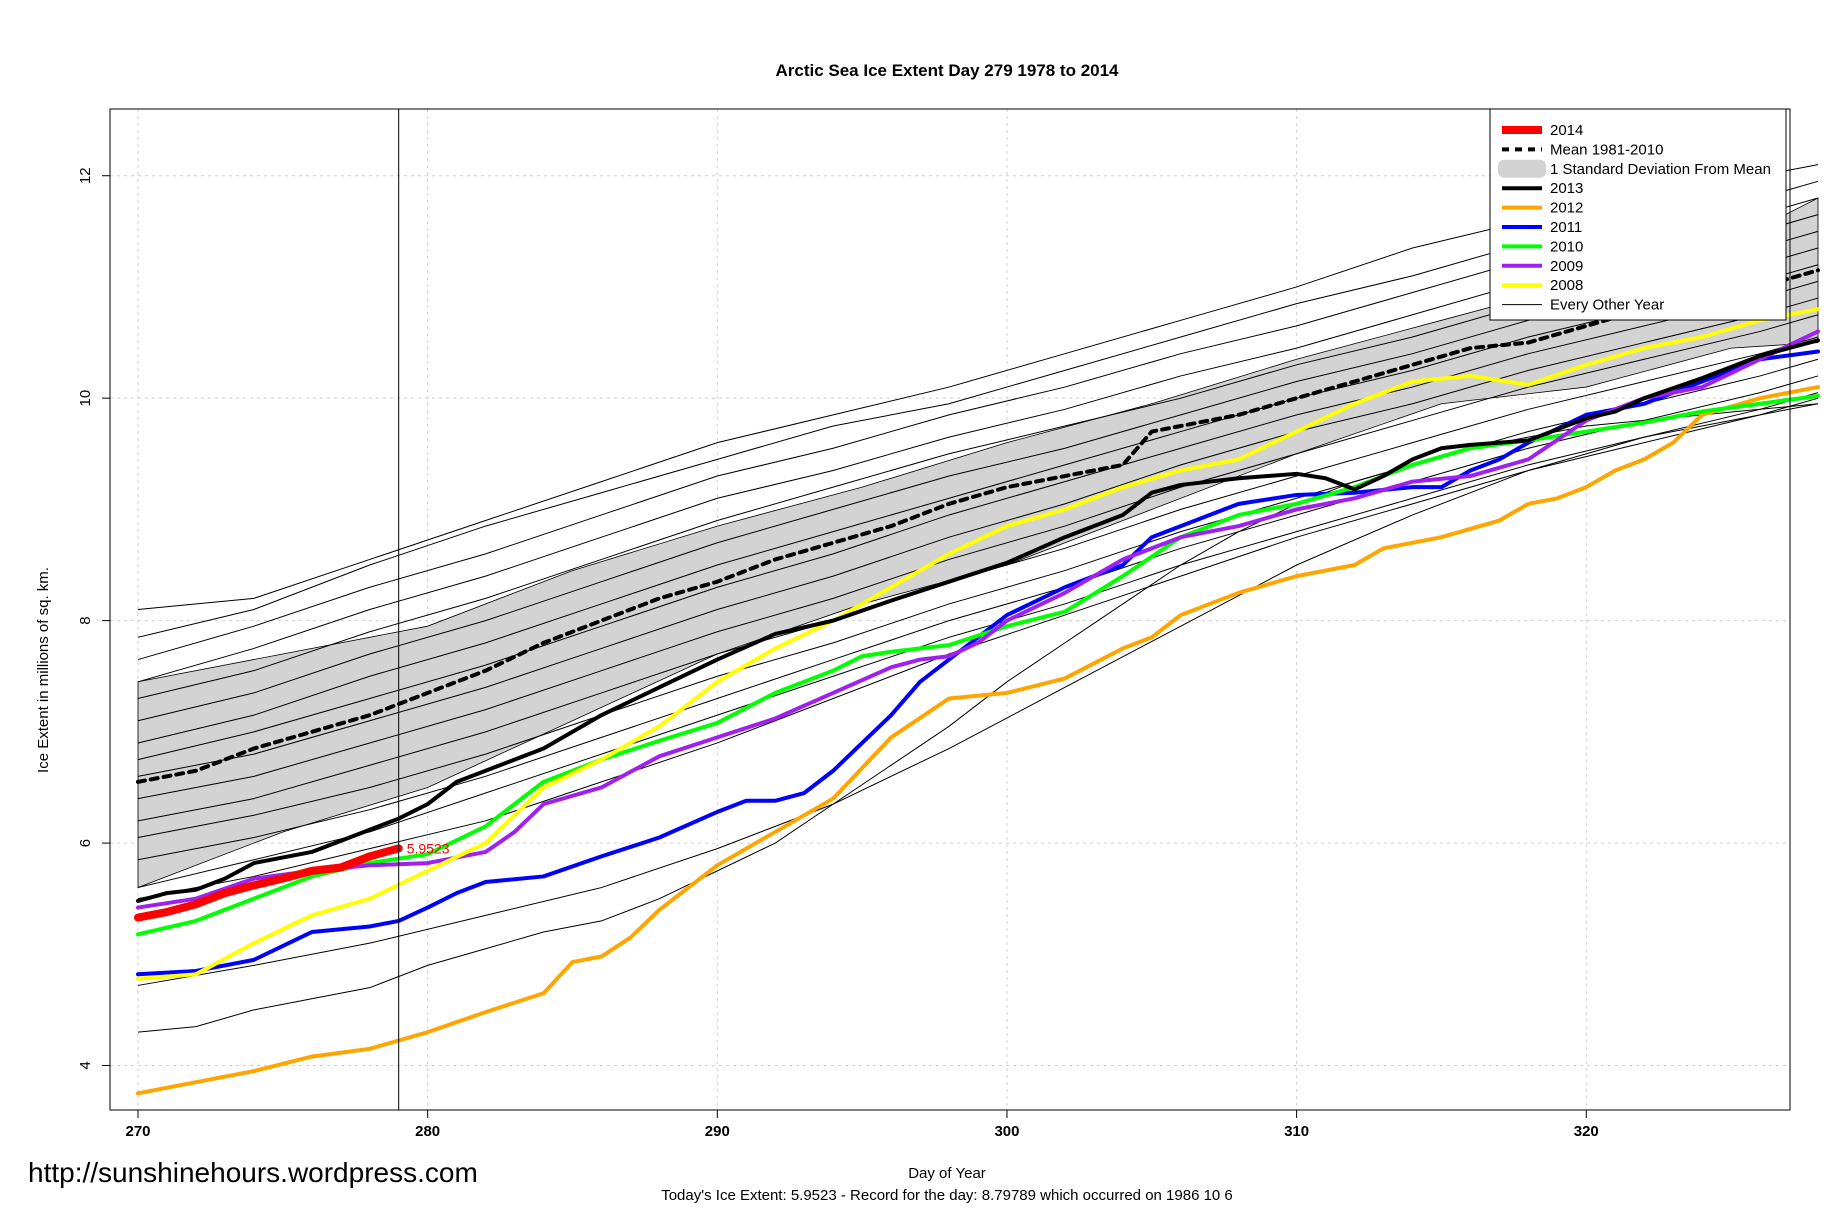 The image size is (1836, 1223). I want to click on legend-item: 2013, so click(1542, 188).